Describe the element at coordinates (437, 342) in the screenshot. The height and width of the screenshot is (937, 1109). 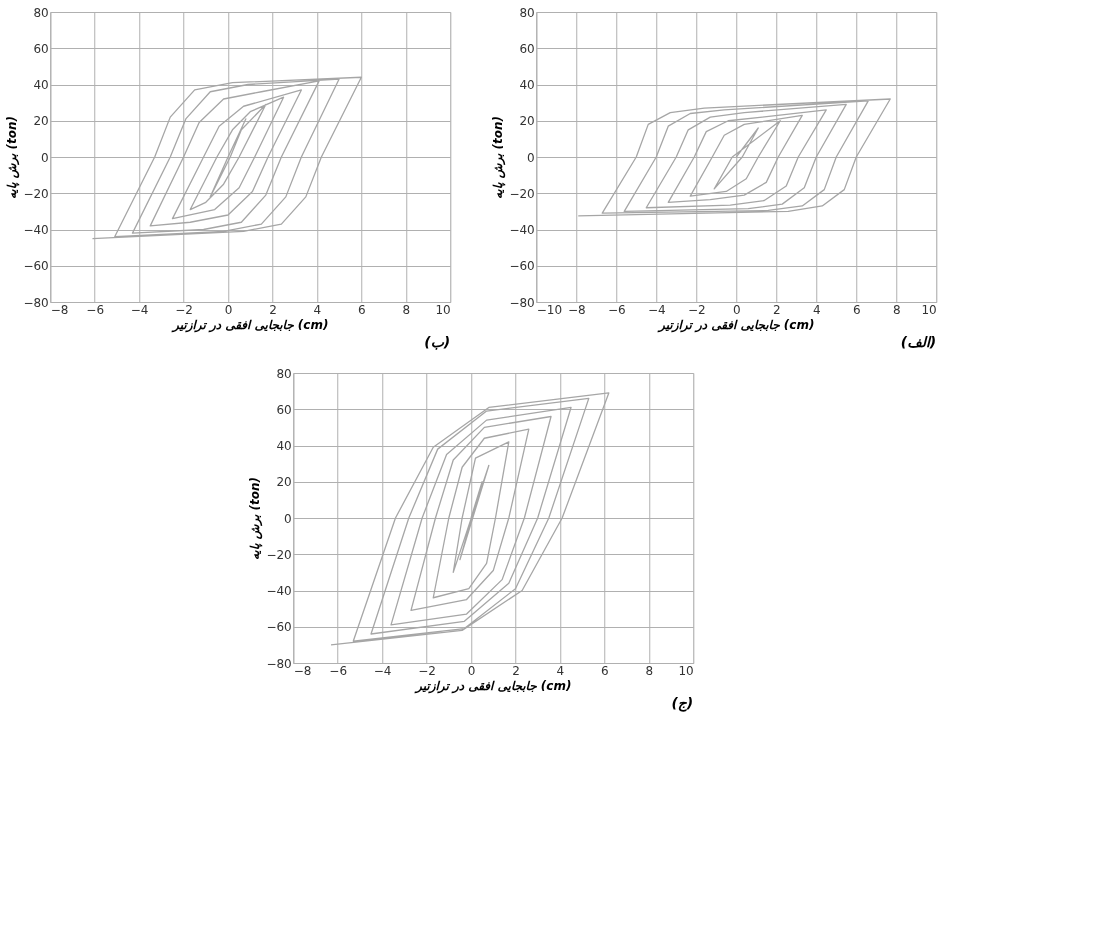
I see `text: (ب)` at that location.